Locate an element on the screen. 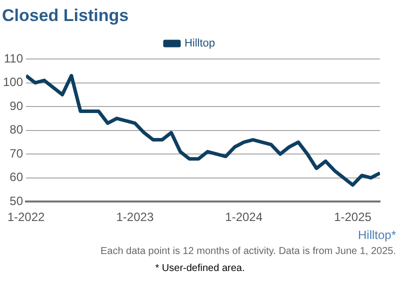  x-tick-label: 1-2022 is located at coordinates (26, 217).